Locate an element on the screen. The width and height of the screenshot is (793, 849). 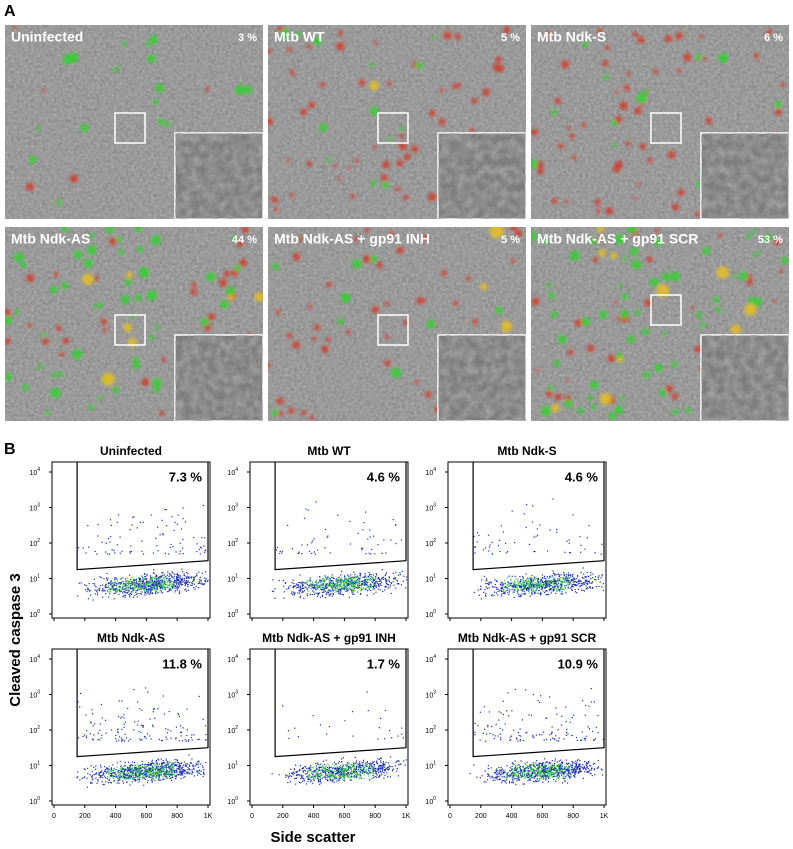
gate-percent: 7.3 % is located at coordinates (186, 476).